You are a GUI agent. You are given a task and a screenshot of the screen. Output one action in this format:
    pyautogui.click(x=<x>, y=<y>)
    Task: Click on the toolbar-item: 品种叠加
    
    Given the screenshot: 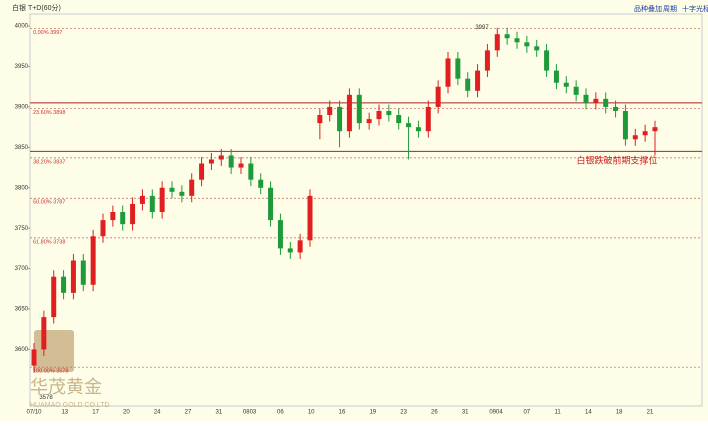 What is the action you would take?
    pyautogui.click(x=648, y=8)
    